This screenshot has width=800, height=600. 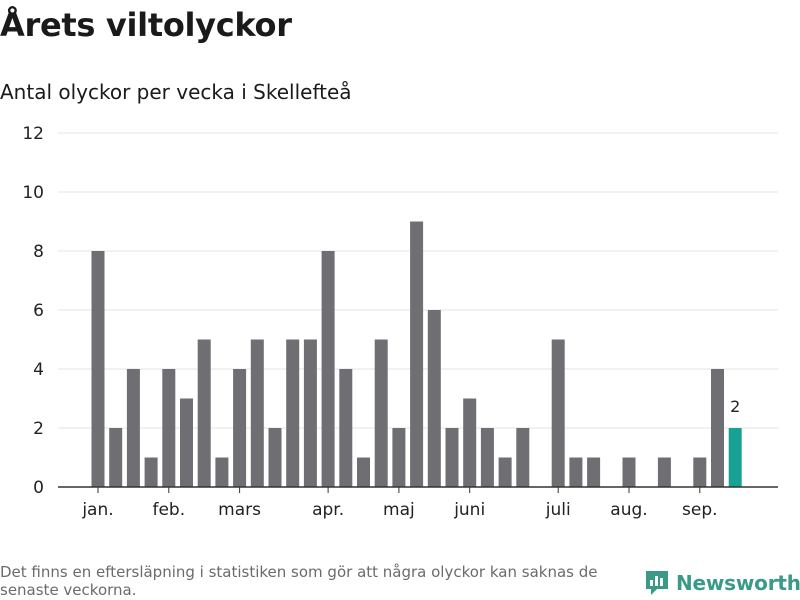 What do you see at coordinates (328, 510) in the screenshot?
I see `x-tick-label: apr.` at bounding box center [328, 510].